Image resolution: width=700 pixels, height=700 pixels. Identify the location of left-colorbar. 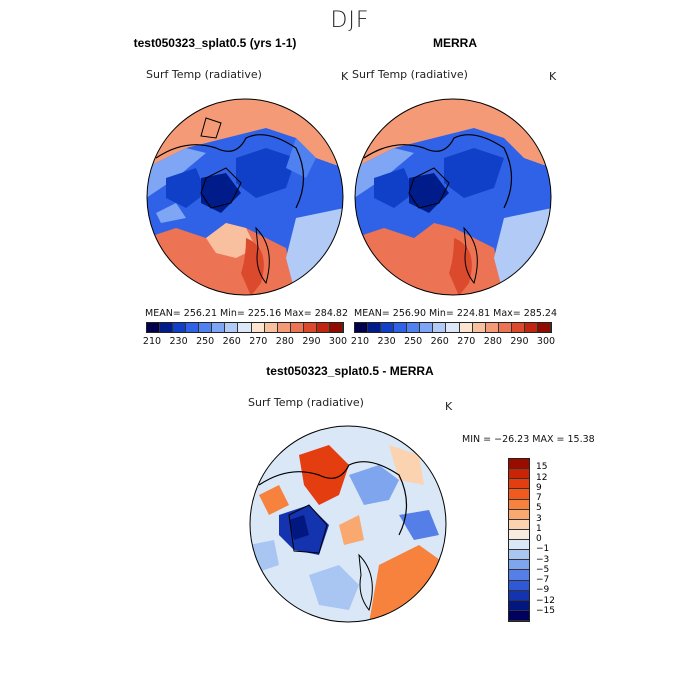
(245, 327).